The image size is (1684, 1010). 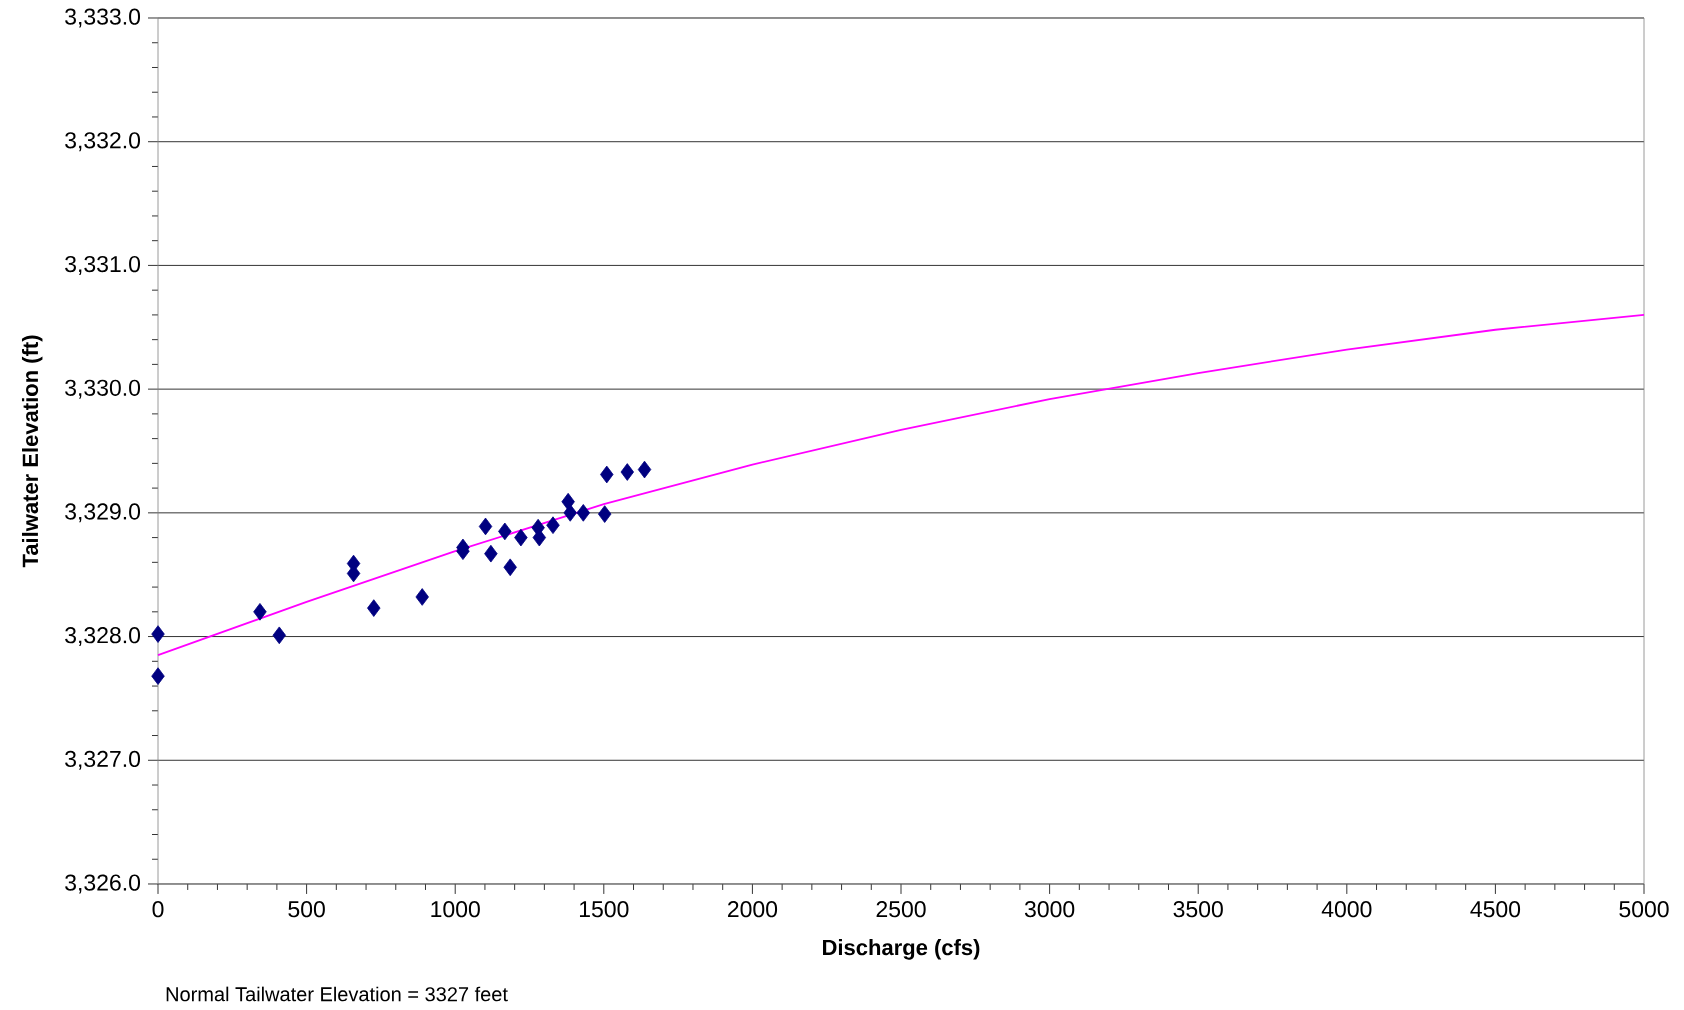 What do you see at coordinates (103, 265) in the screenshot?
I see `y-tick-label: 3,331.0` at bounding box center [103, 265].